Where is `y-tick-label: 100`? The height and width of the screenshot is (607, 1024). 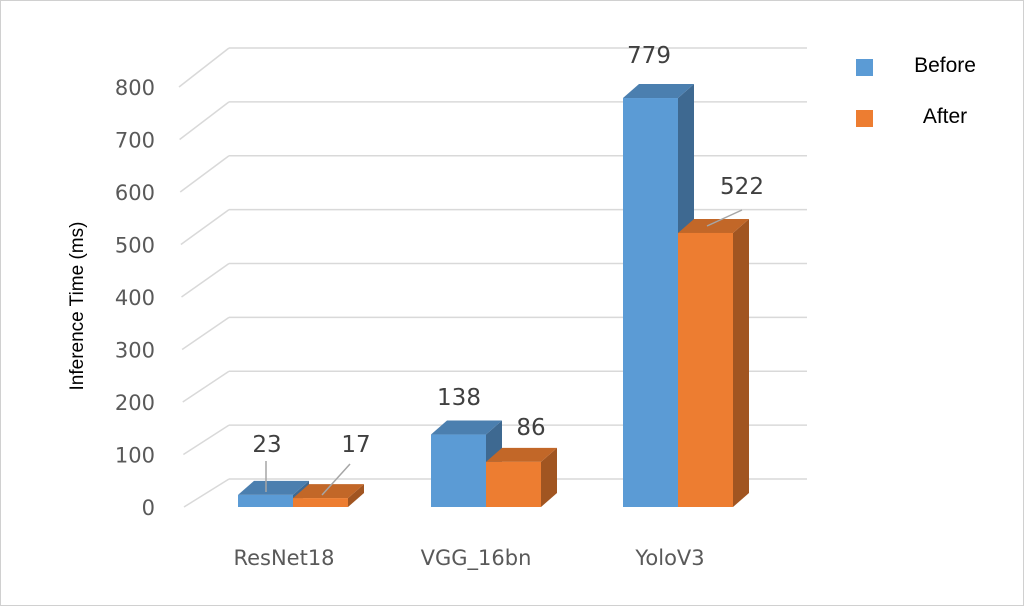
y-tick-label: 100 is located at coordinates (135, 456).